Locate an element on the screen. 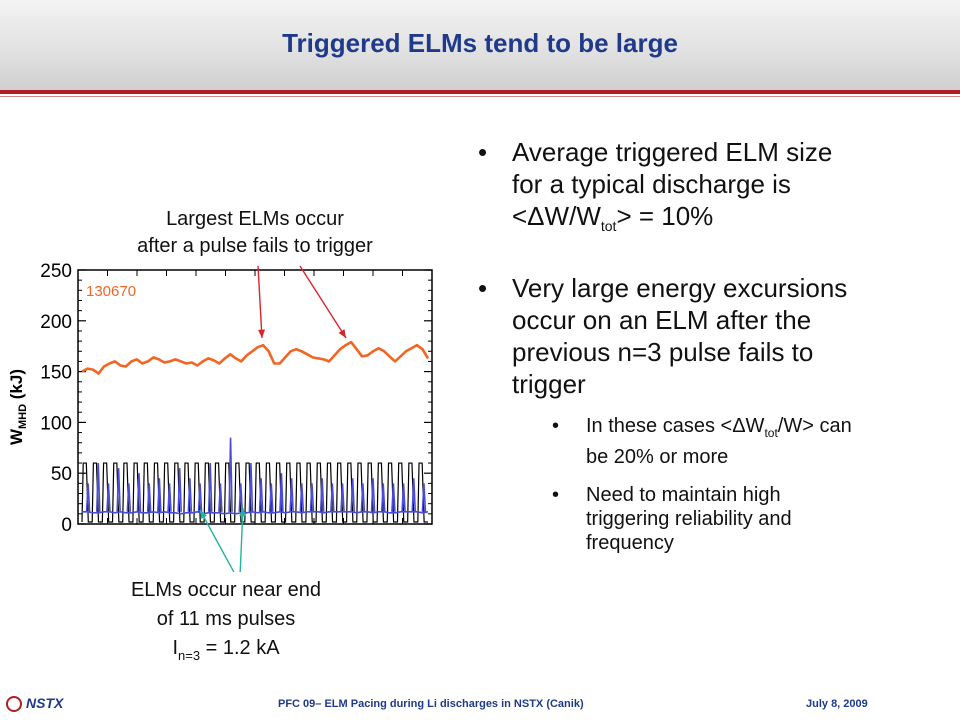 The width and height of the screenshot is (960, 720). title-rule is located at coordinates (480, 92).